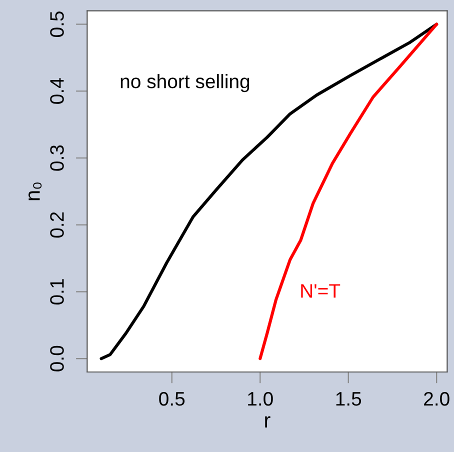 Image resolution: width=454 pixels, height=452 pixels. What do you see at coordinates (185, 83) in the screenshot?
I see `text: no short selling` at bounding box center [185, 83].